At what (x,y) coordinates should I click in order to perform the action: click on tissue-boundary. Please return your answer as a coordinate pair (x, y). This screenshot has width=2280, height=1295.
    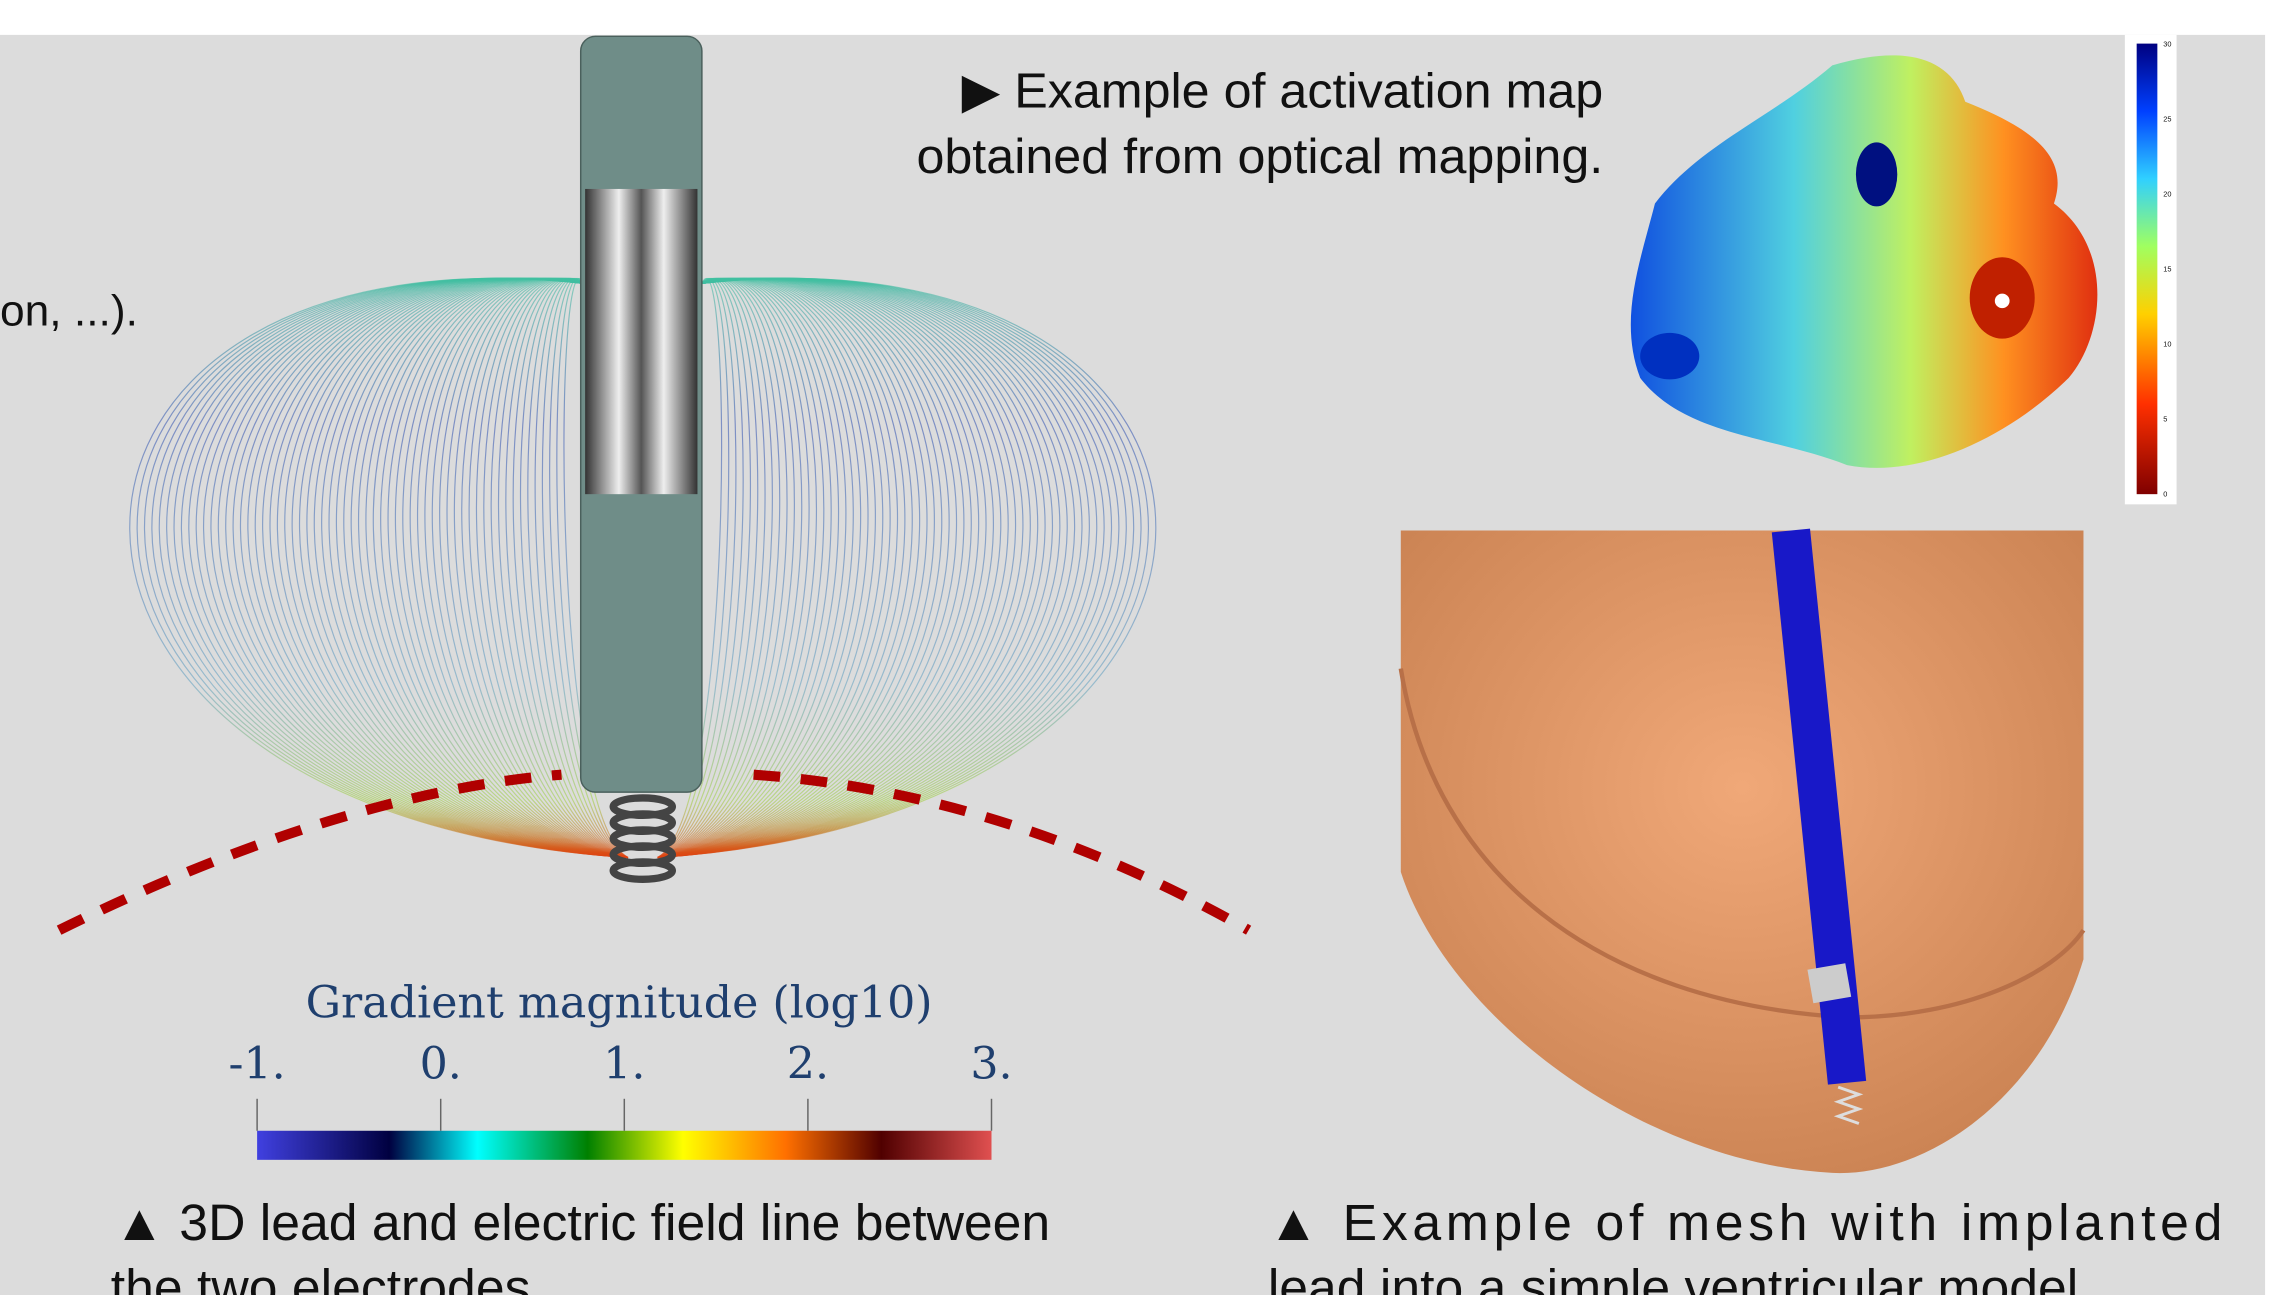
    Looking at the image, I should click on (654, 852).